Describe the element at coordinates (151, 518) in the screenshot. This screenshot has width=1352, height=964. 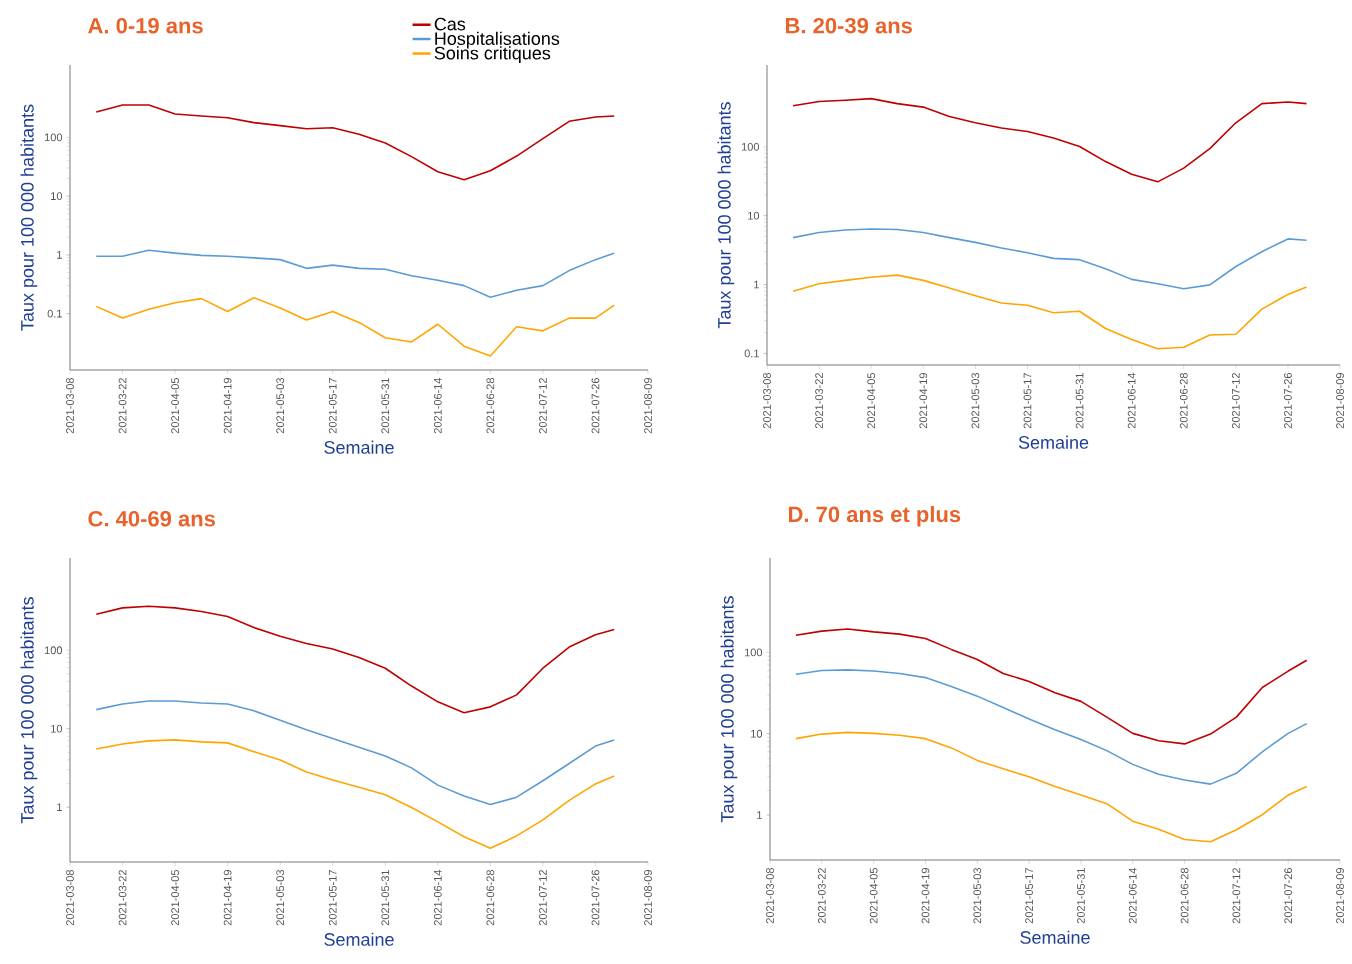
I see `chart-title: C. 40-69 ans` at that location.